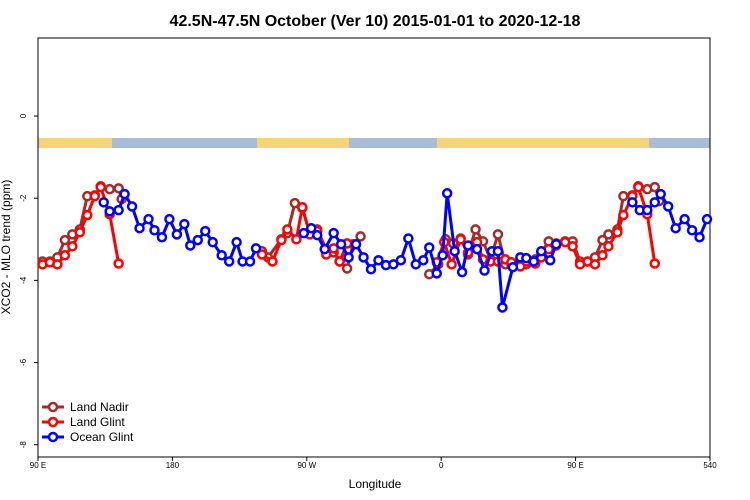  I want to click on legend-label: Land Glint, so click(97, 422).